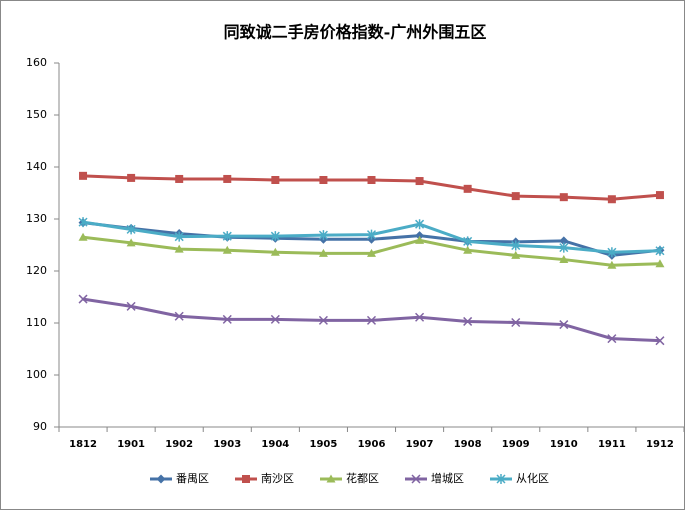 The height and width of the screenshot is (510, 685). I want to click on chart-title: 同致诚二手房价格指数-广州外围五区, so click(355, 32).